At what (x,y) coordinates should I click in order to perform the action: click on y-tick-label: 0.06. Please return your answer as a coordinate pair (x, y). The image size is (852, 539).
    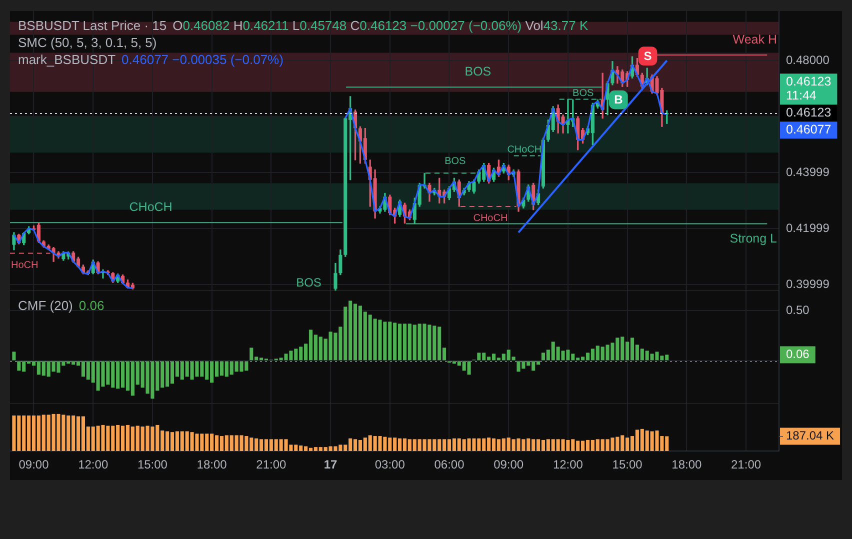
    Looking at the image, I should click on (798, 354).